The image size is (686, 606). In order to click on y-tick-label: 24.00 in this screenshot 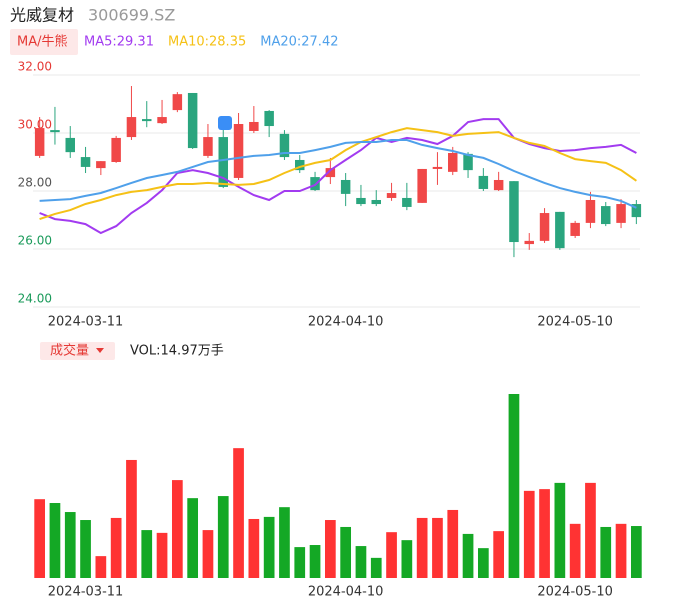, I will do `click(35, 299)`.